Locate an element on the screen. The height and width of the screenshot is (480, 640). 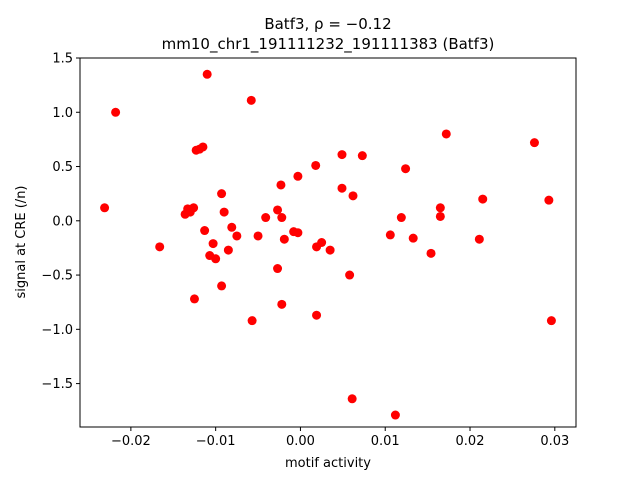
y-axis-label: signal at CRE (/n) is located at coordinates (21, 241).